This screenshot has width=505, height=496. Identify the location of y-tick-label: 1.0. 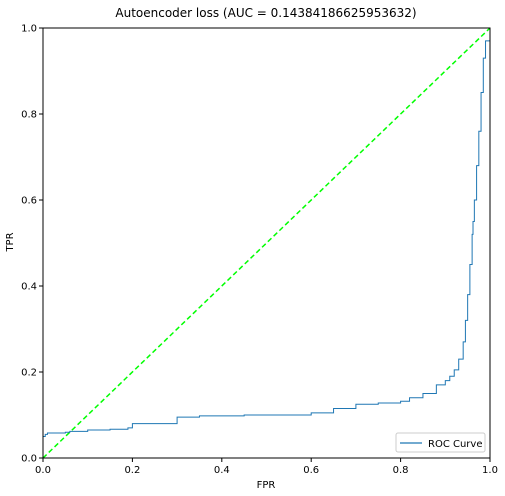
(29, 29).